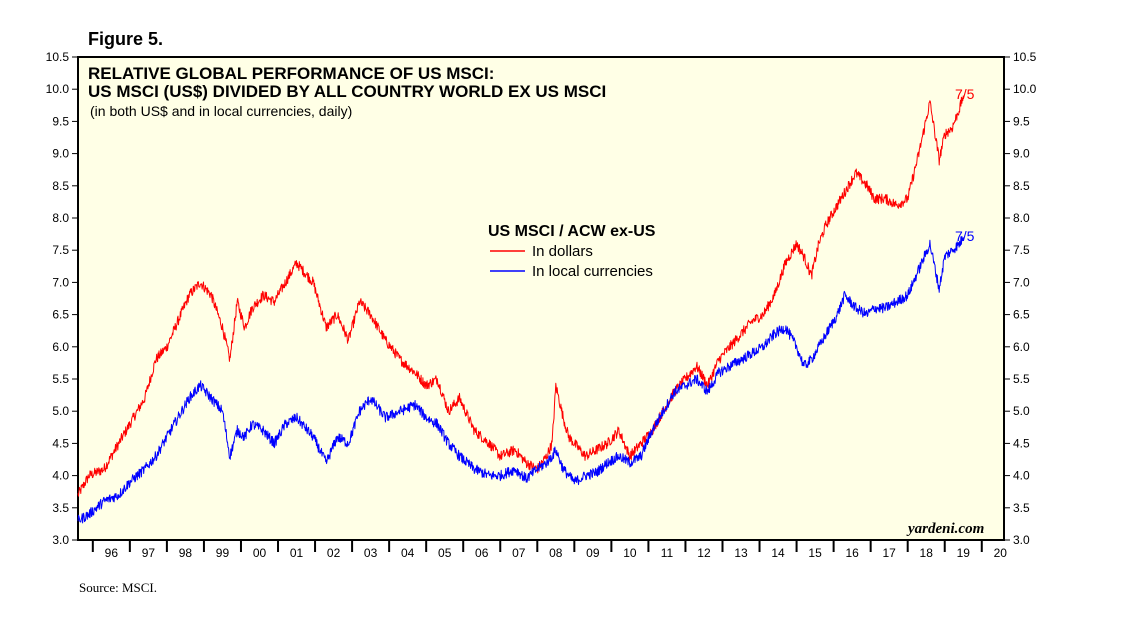 This screenshot has height=621, width=1138. What do you see at coordinates (1021, 540) in the screenshot?
I see `y-tick-label-right: 3.0` at bounding box center [1021, 540].